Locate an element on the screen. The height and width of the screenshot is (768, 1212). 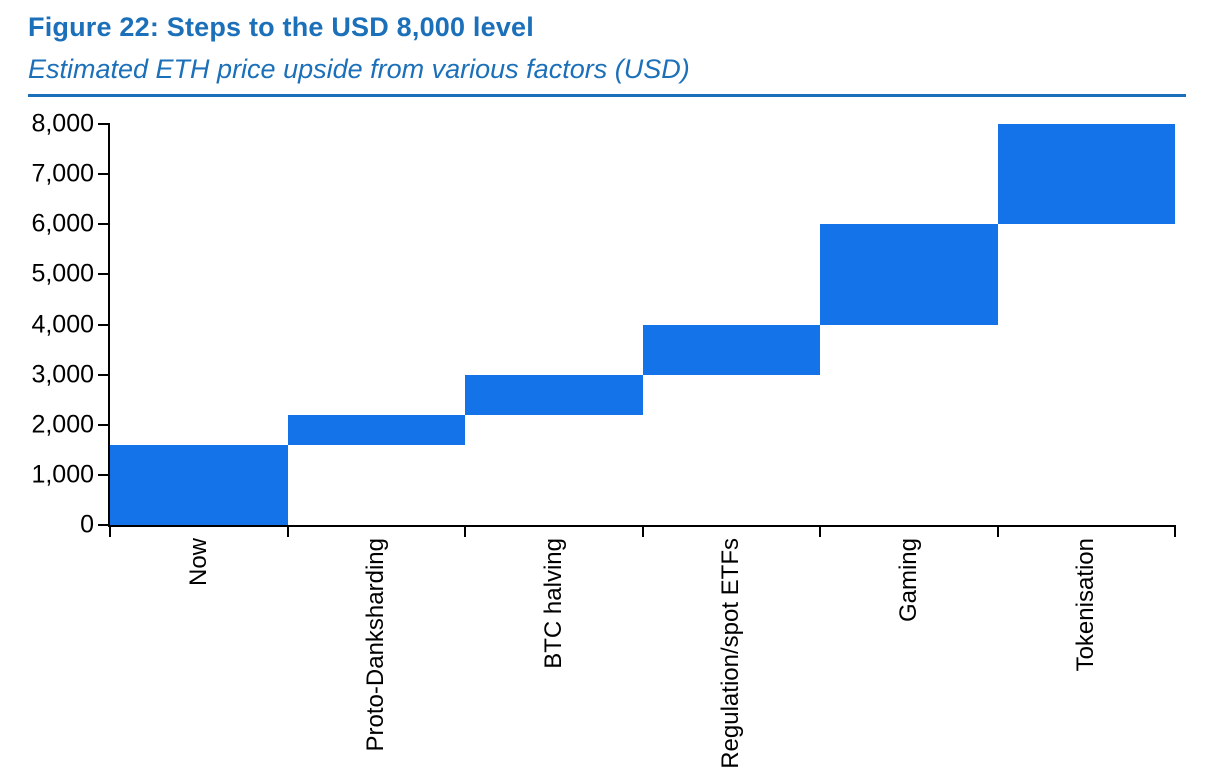
x-category-label-text: Proto-Danksharding is located at coordinates (376, 645).